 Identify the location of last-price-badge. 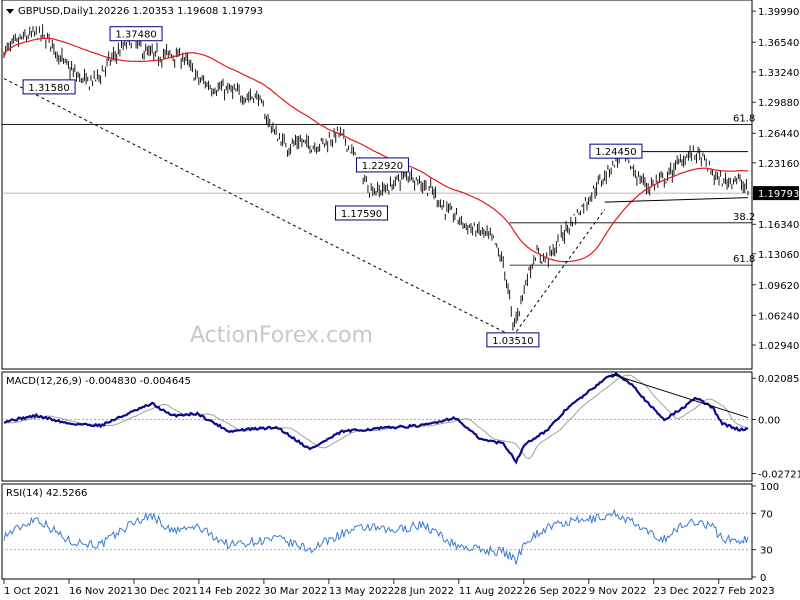
(776, 193).